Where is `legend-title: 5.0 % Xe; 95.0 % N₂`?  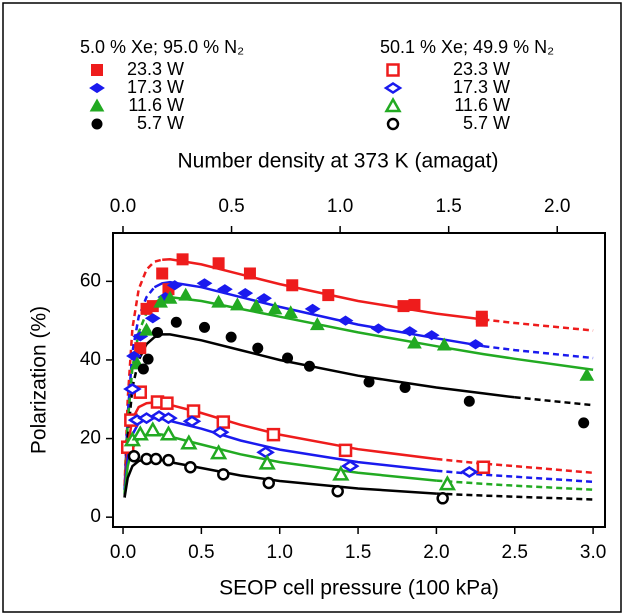 legend-title: 5.0 % Xe; 95.0 % N₂ is located at coordinates (162, 47).